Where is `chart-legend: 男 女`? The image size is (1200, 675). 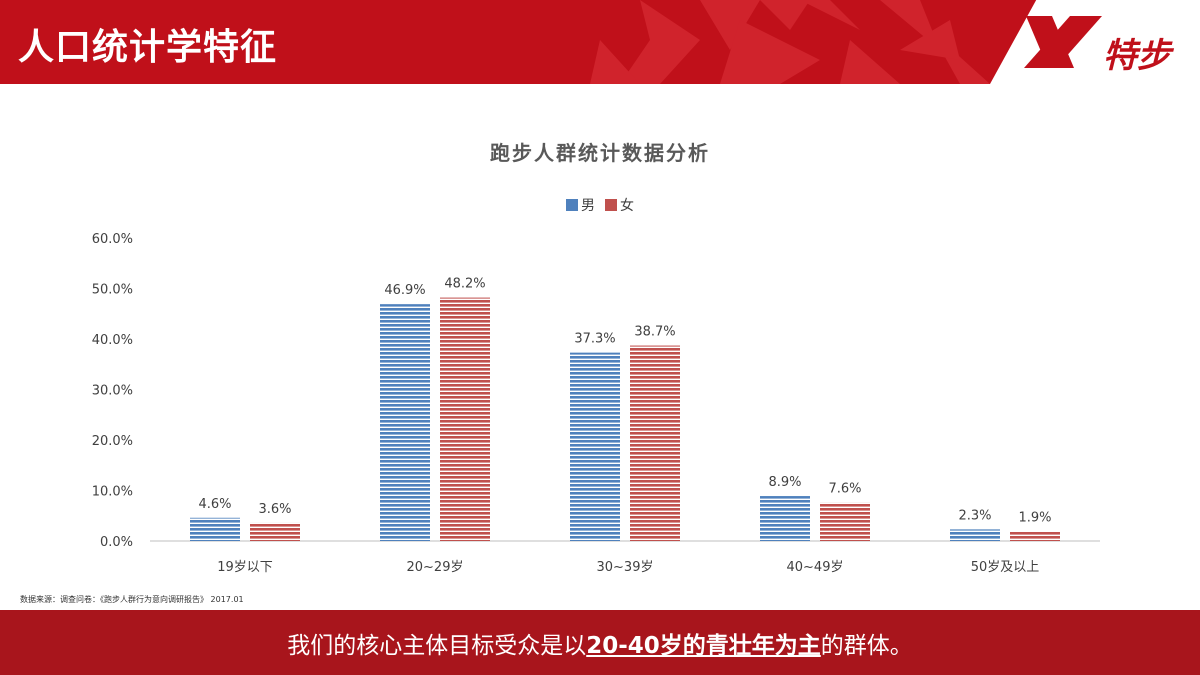
chart-legend: 男 女 is located at coordinates (600, 205).